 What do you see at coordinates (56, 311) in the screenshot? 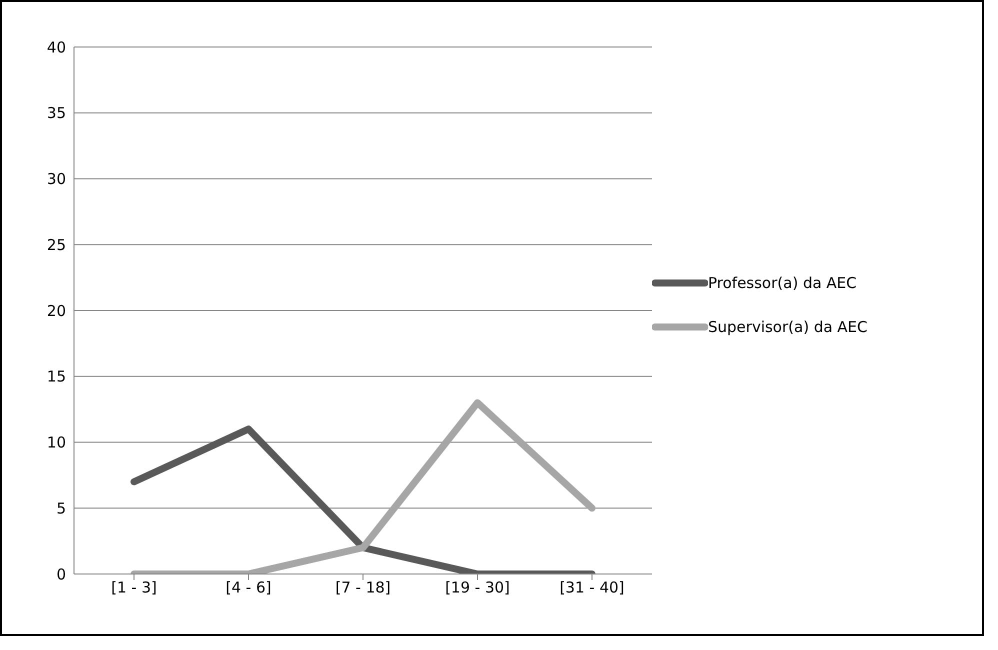
I see `y-tick-label: 20` at bounding box center [56, 311].